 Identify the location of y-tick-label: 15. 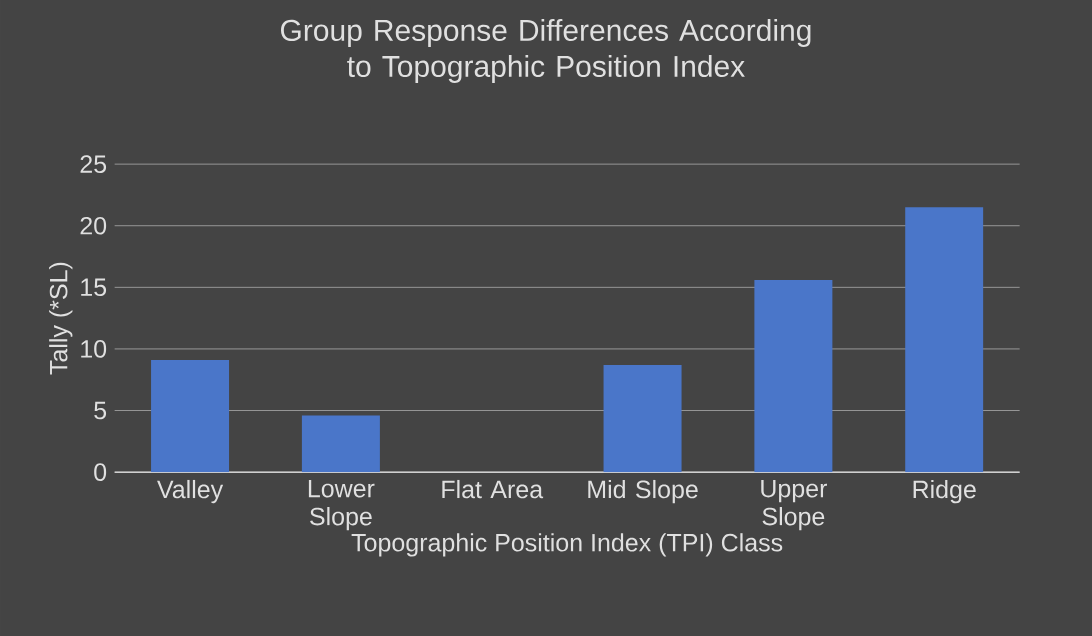
(94, 287).